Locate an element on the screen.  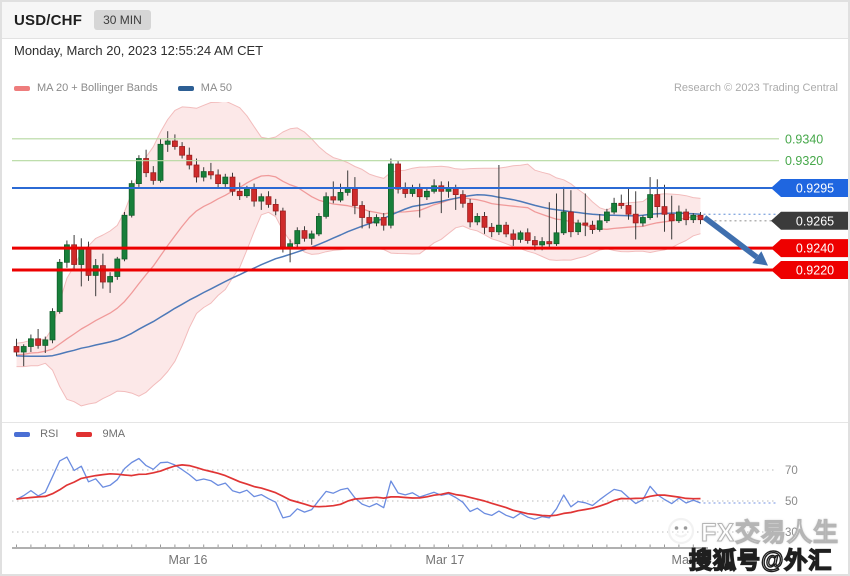
svg-text: 30 is located at coordinates (791, 533).